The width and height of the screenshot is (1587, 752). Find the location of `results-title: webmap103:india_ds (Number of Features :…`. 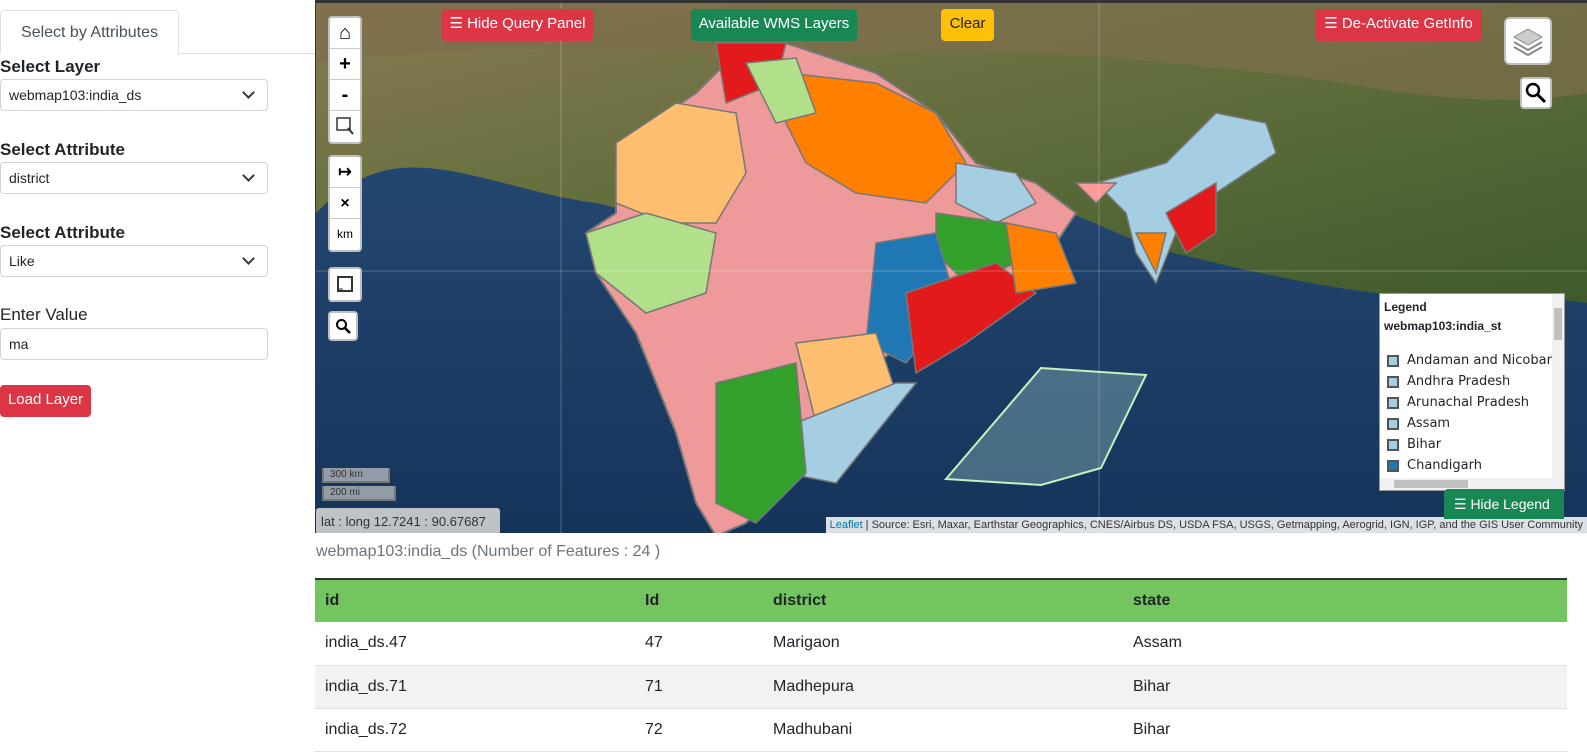

results-title: webmap103:india_ds (Number of Features :… is located at coordinates (488, 551).